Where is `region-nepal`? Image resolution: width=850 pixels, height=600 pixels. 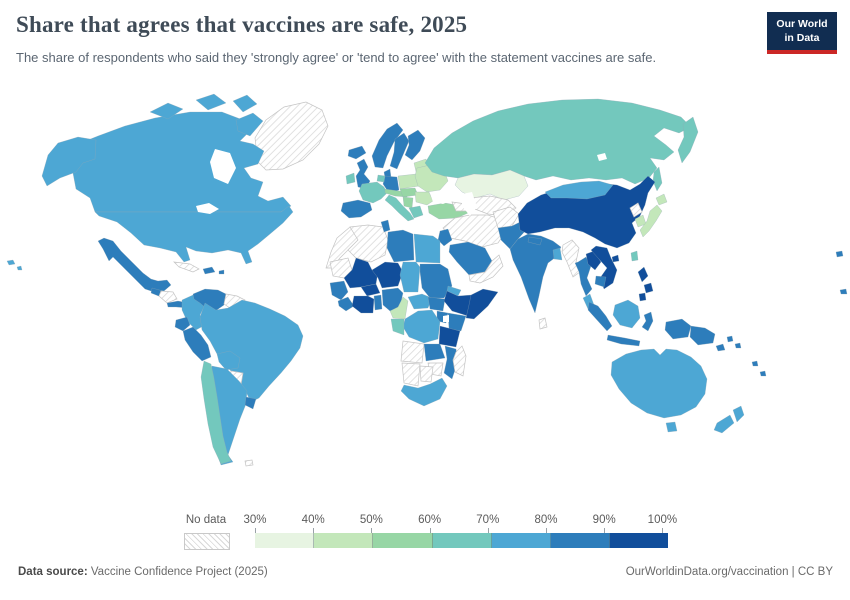 region-nepal is located at coordinates (535, 241).